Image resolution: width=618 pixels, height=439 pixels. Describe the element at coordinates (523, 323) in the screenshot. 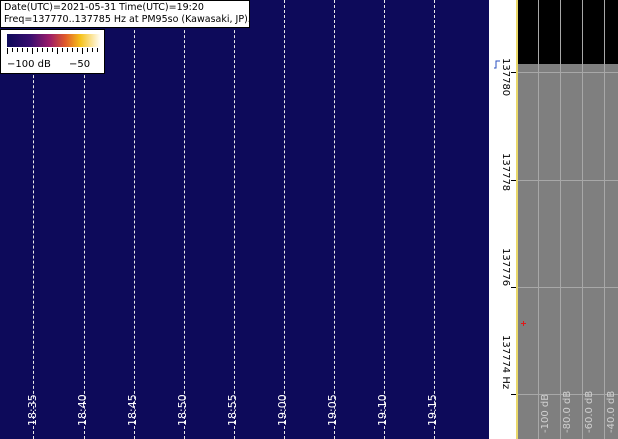

I see `signal-marker-icon` at that location.